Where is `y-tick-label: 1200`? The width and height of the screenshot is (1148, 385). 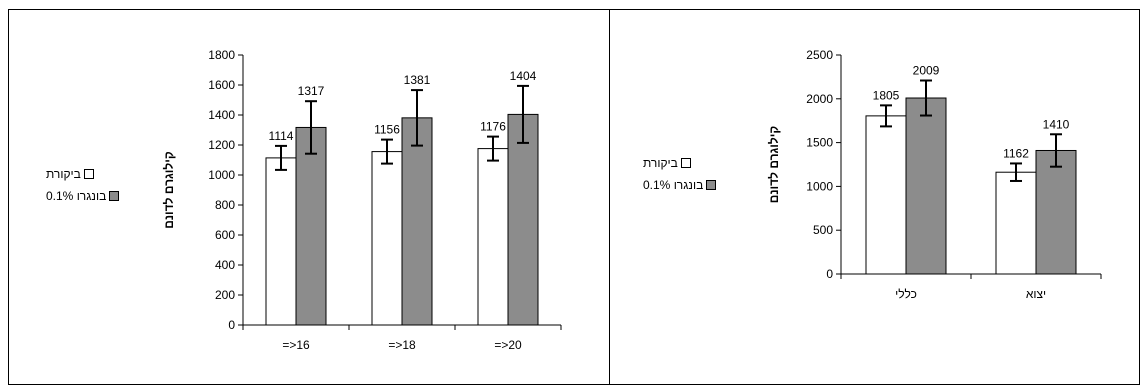
y-tick-label: 1200 is located at coordinates (221, 145).